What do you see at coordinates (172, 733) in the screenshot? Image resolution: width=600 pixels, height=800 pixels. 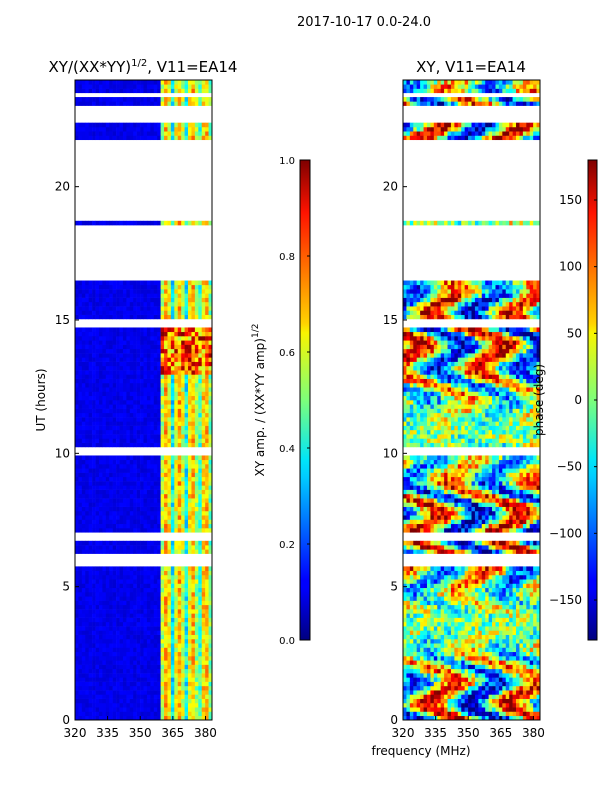 I see `x-tick-label: 365` at bounding box center [172, 733].